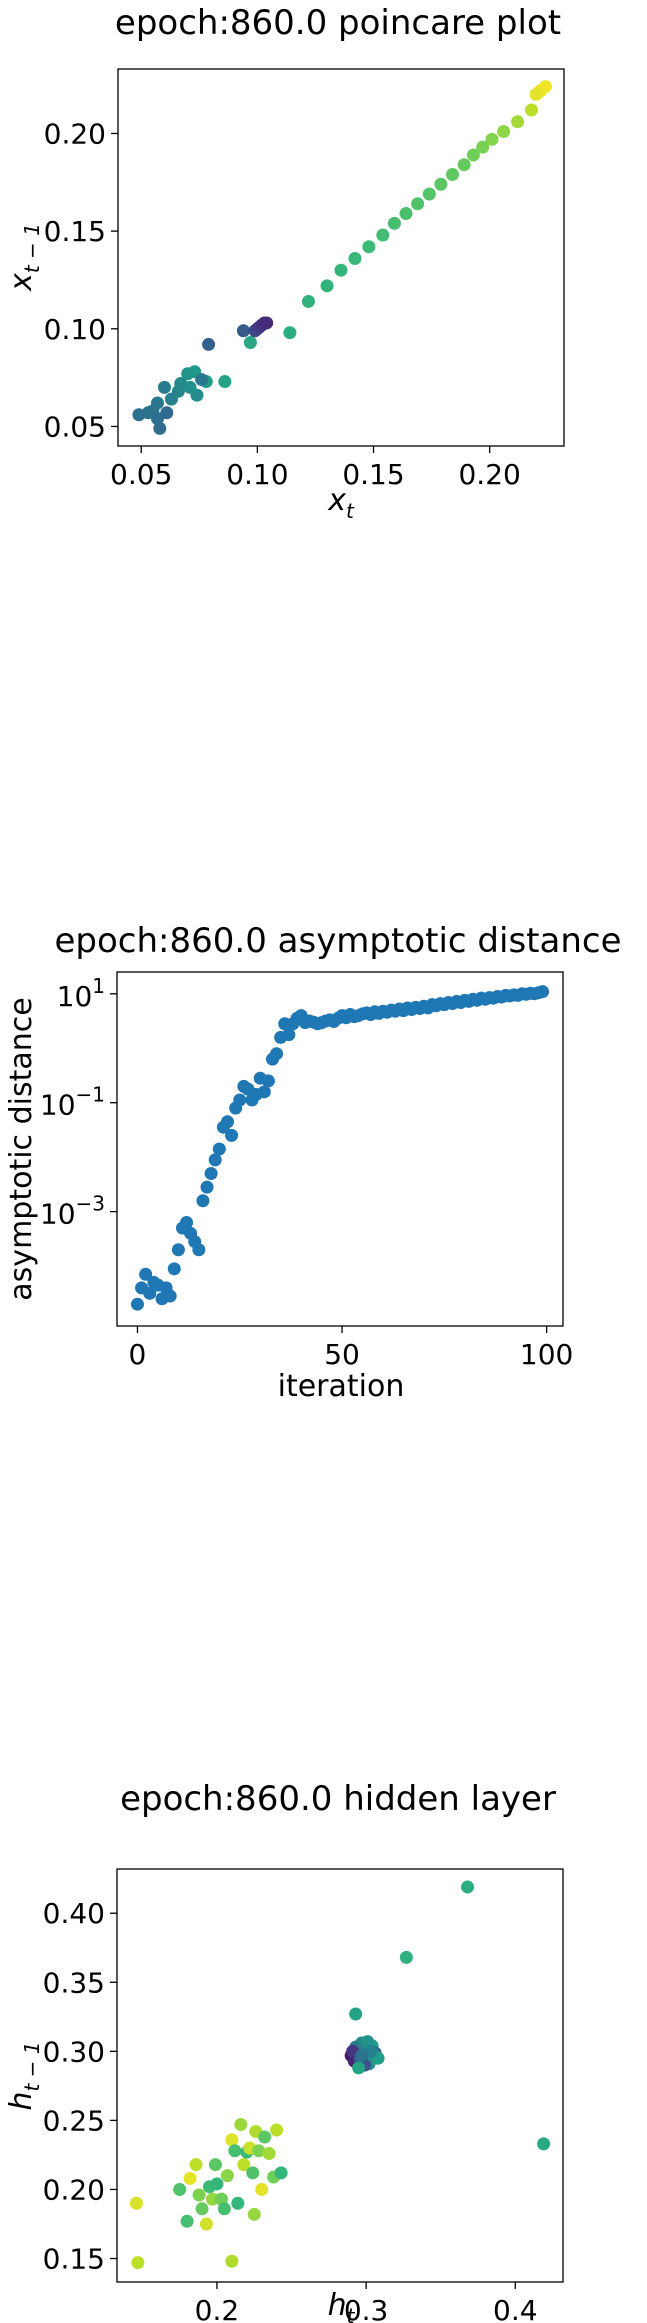  Describe the element at coordinates (338, 1799) in the screenshot. I see `chart-title: epoch:860.0 hidden layer` at that location.